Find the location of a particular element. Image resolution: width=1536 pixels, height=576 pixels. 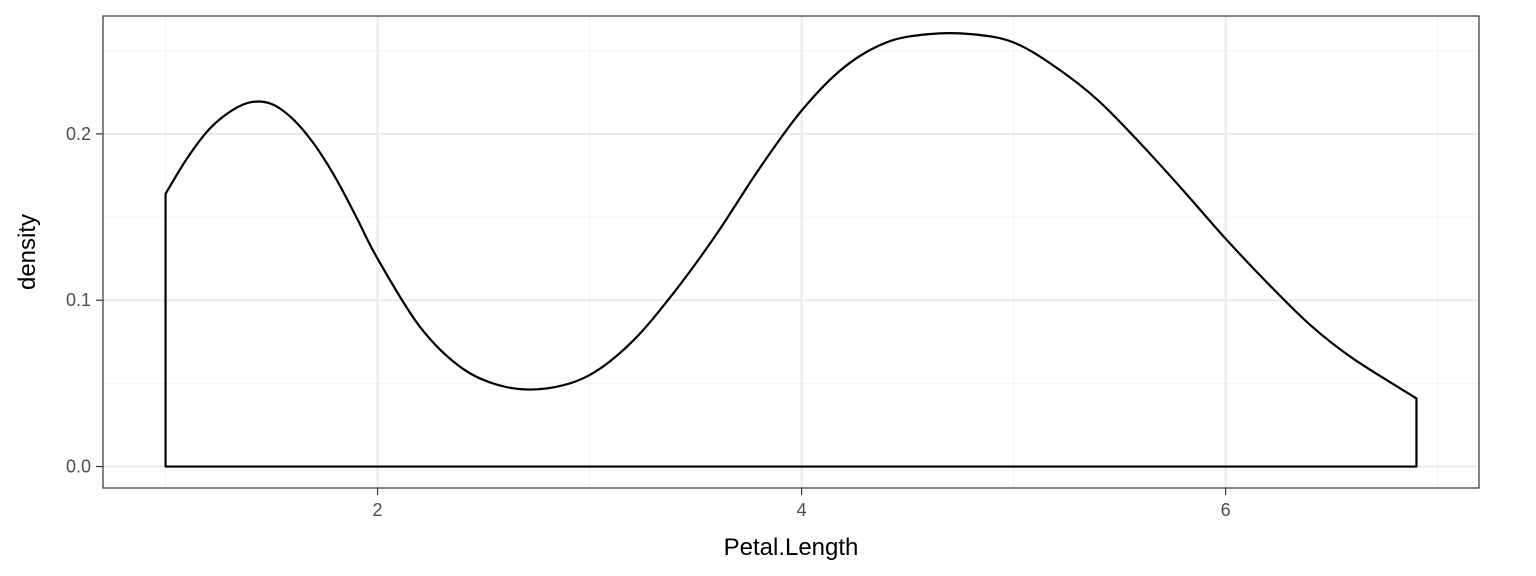

x-tick-label: 6 is located at coordinates (1226, 510).